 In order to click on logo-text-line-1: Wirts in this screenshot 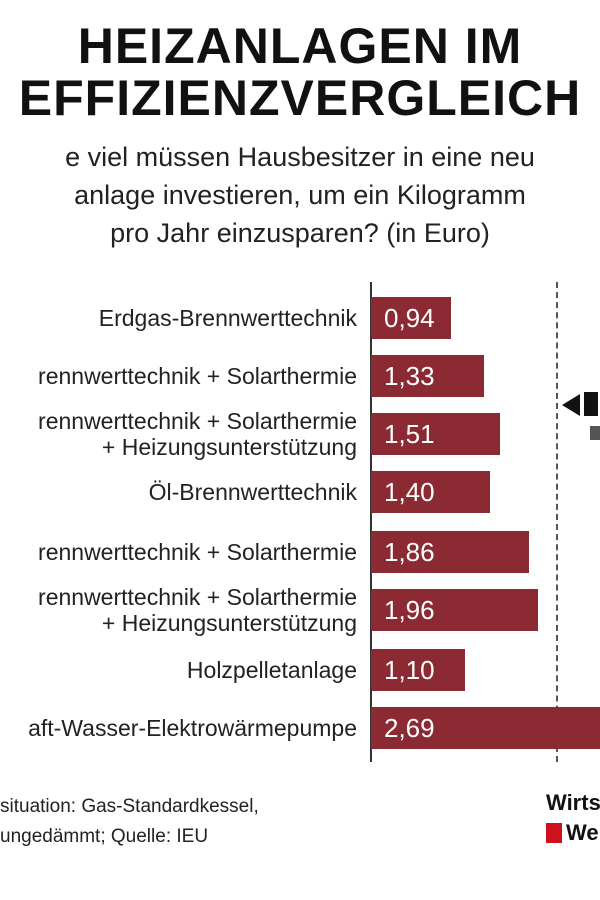, I will do `click(573, 802)`.